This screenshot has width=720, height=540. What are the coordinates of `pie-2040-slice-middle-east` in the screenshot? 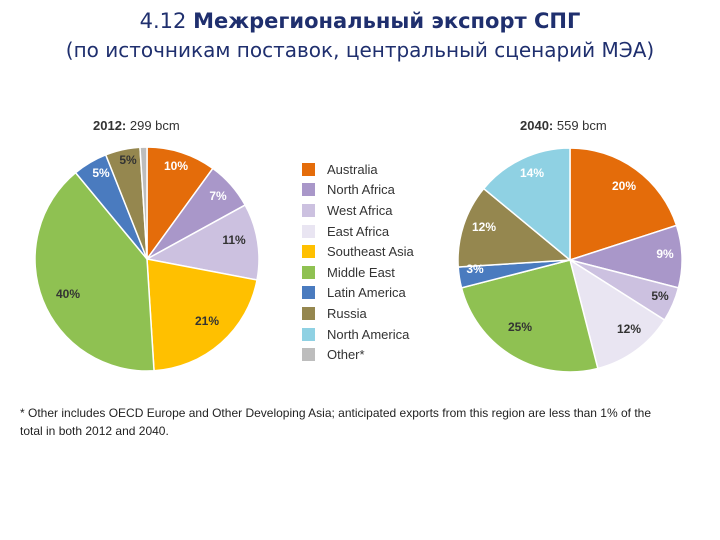 It's located at (529, 316).